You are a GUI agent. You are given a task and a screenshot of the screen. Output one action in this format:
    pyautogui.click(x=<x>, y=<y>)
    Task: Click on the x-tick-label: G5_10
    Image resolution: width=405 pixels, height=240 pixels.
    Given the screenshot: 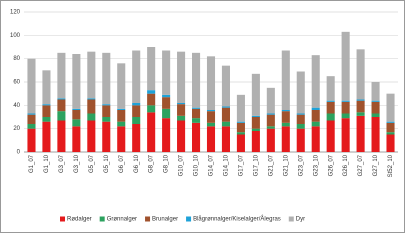 What is the action you would take?
    pyautogui.click(x=107, y=163)
    